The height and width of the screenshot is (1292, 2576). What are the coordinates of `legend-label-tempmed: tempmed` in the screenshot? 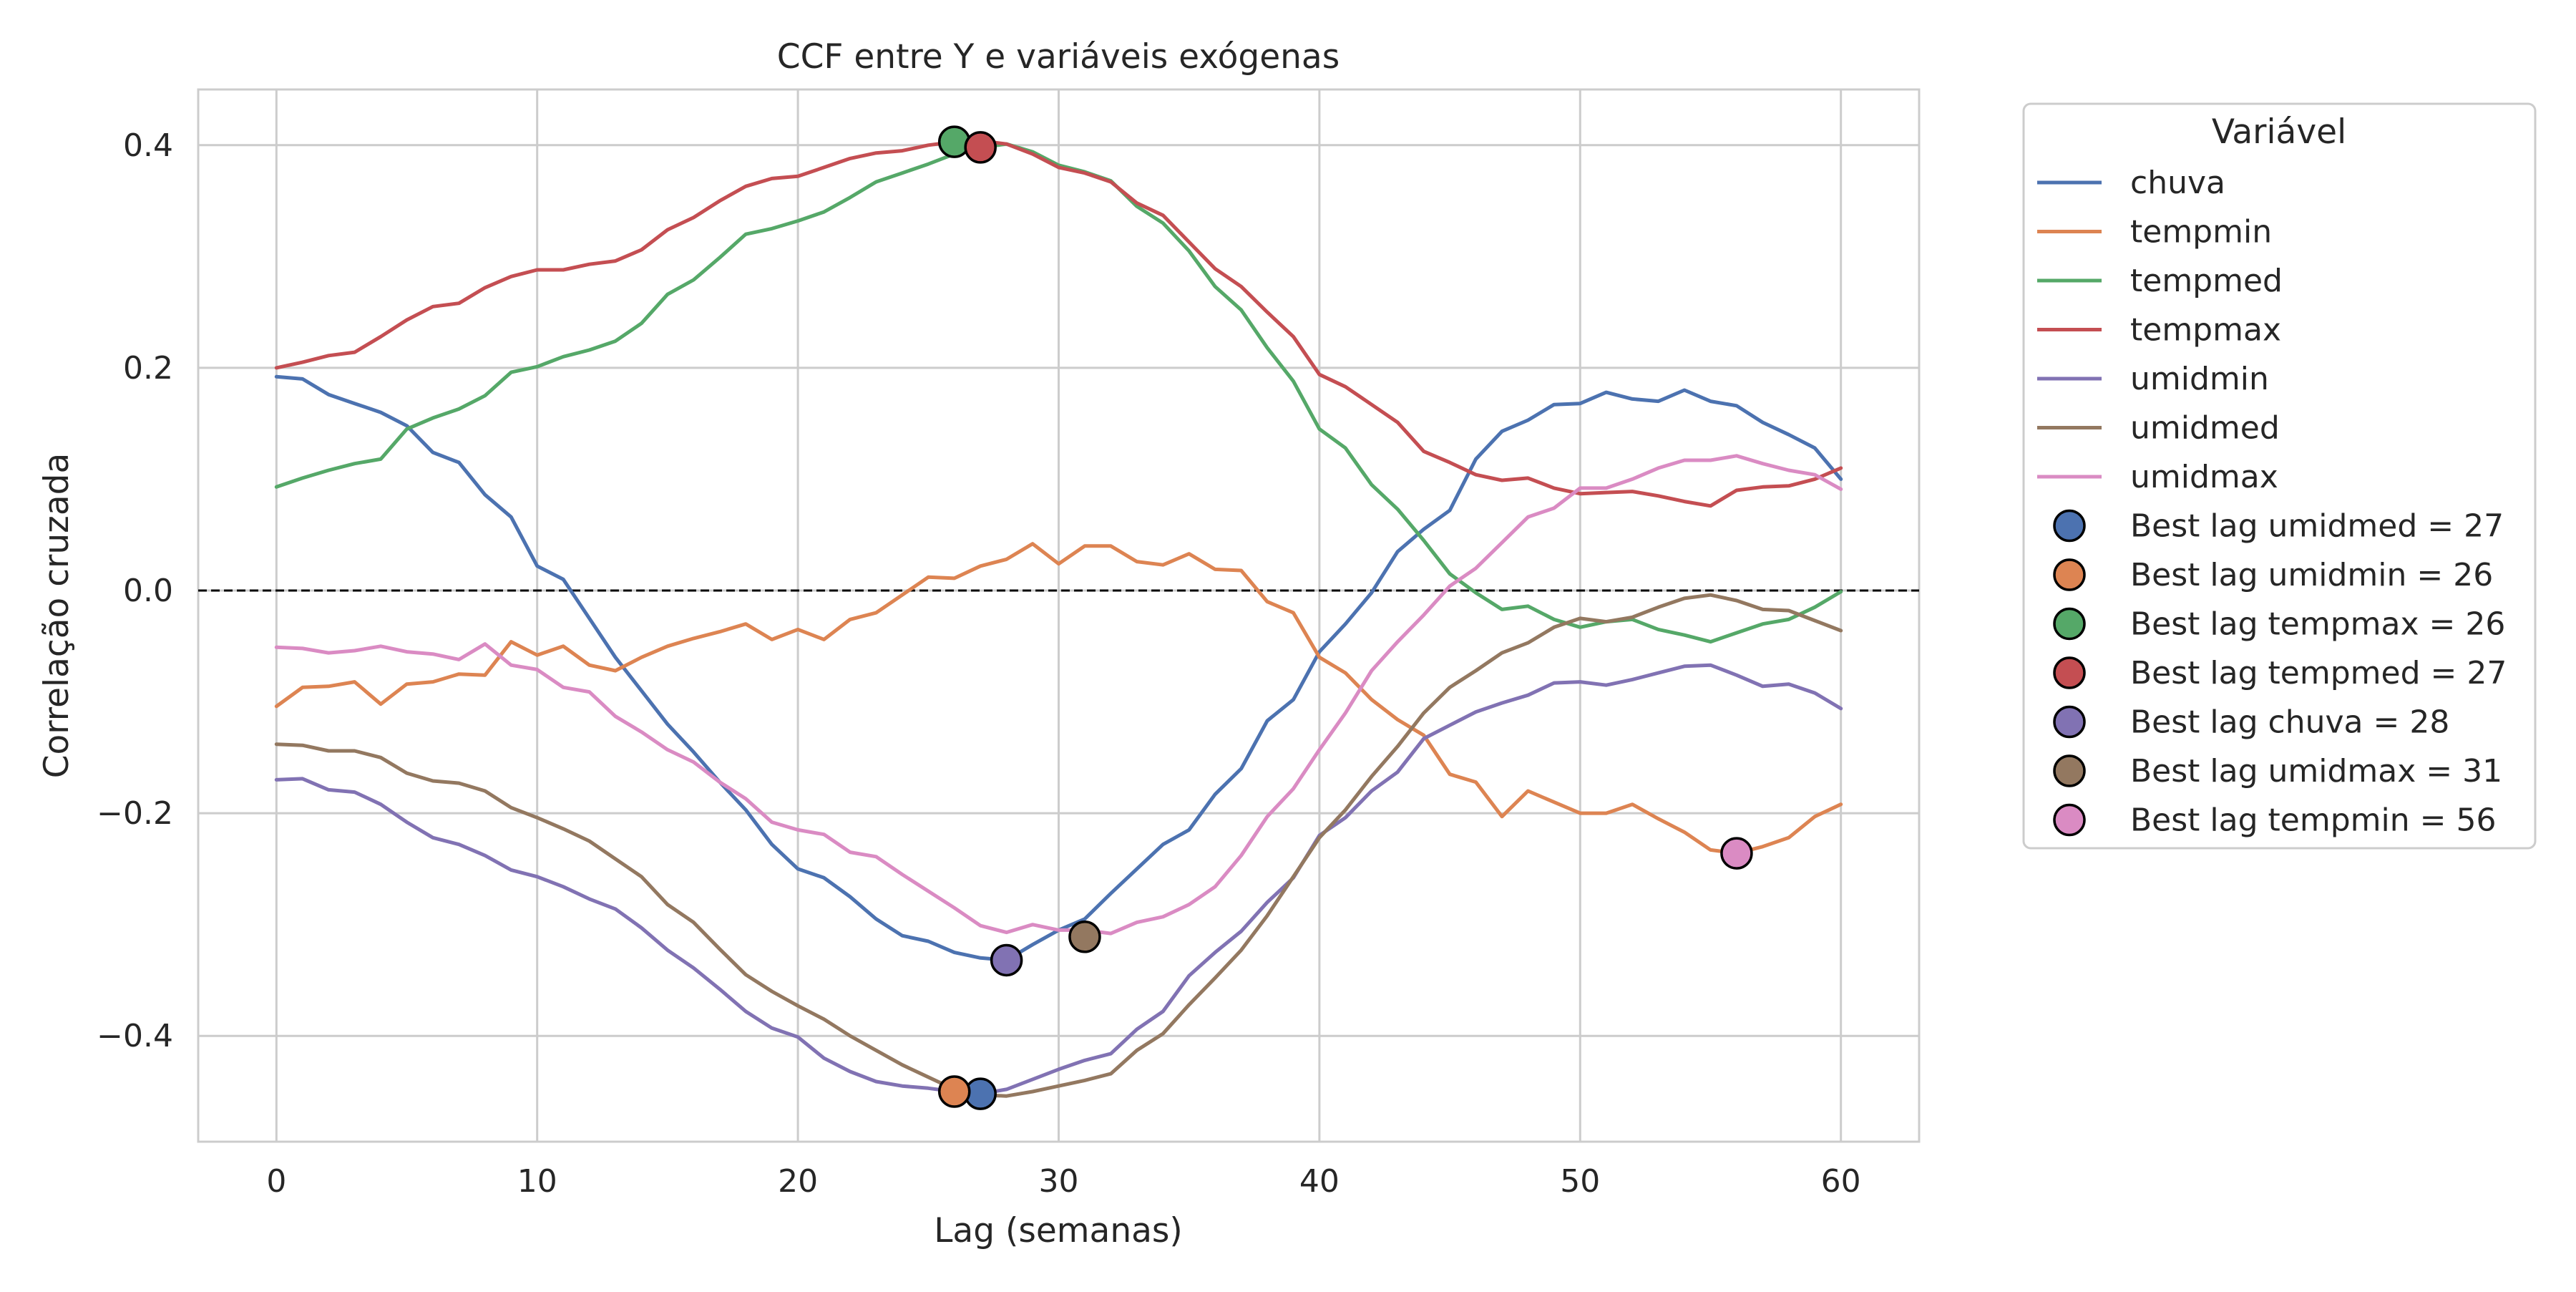 It's located at (2206, 281).